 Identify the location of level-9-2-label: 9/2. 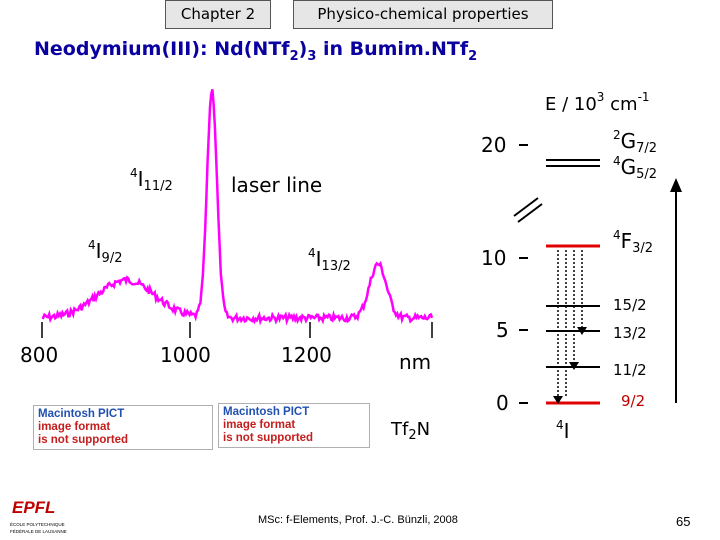
(633, 401).